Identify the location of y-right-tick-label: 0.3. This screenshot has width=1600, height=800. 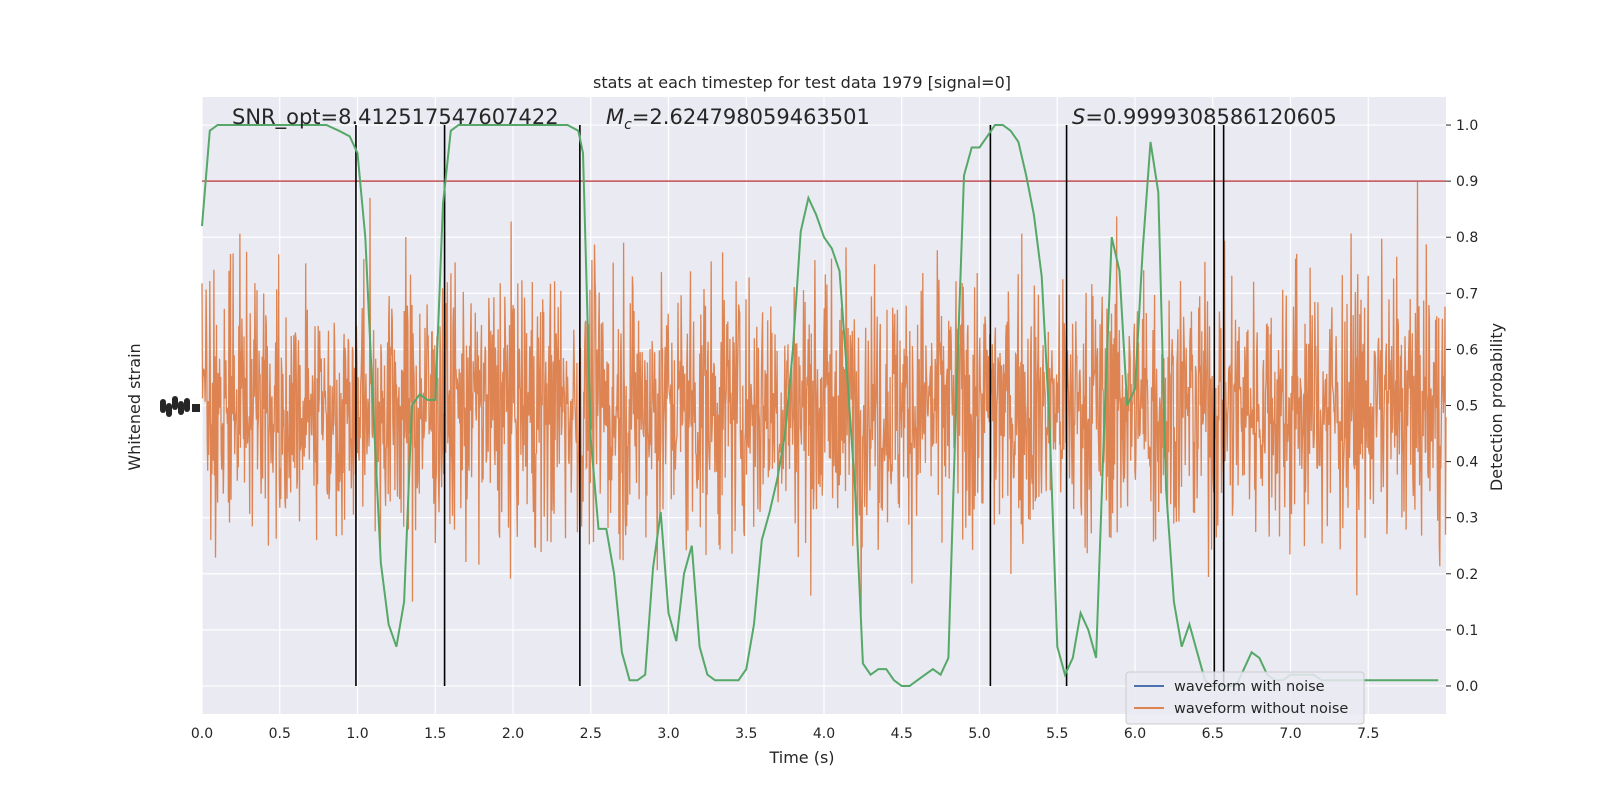
(1467, 519).